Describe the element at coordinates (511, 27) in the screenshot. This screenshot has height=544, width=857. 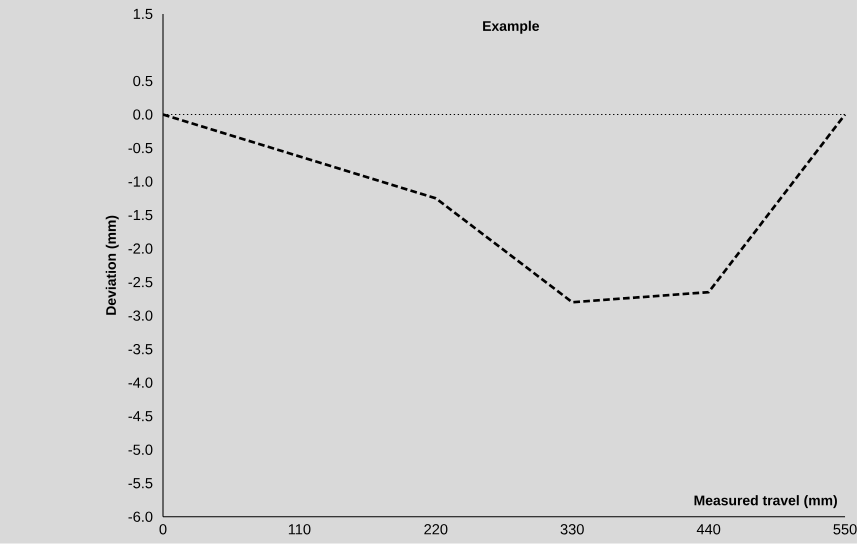
I see `chart-title: Example` at that location.